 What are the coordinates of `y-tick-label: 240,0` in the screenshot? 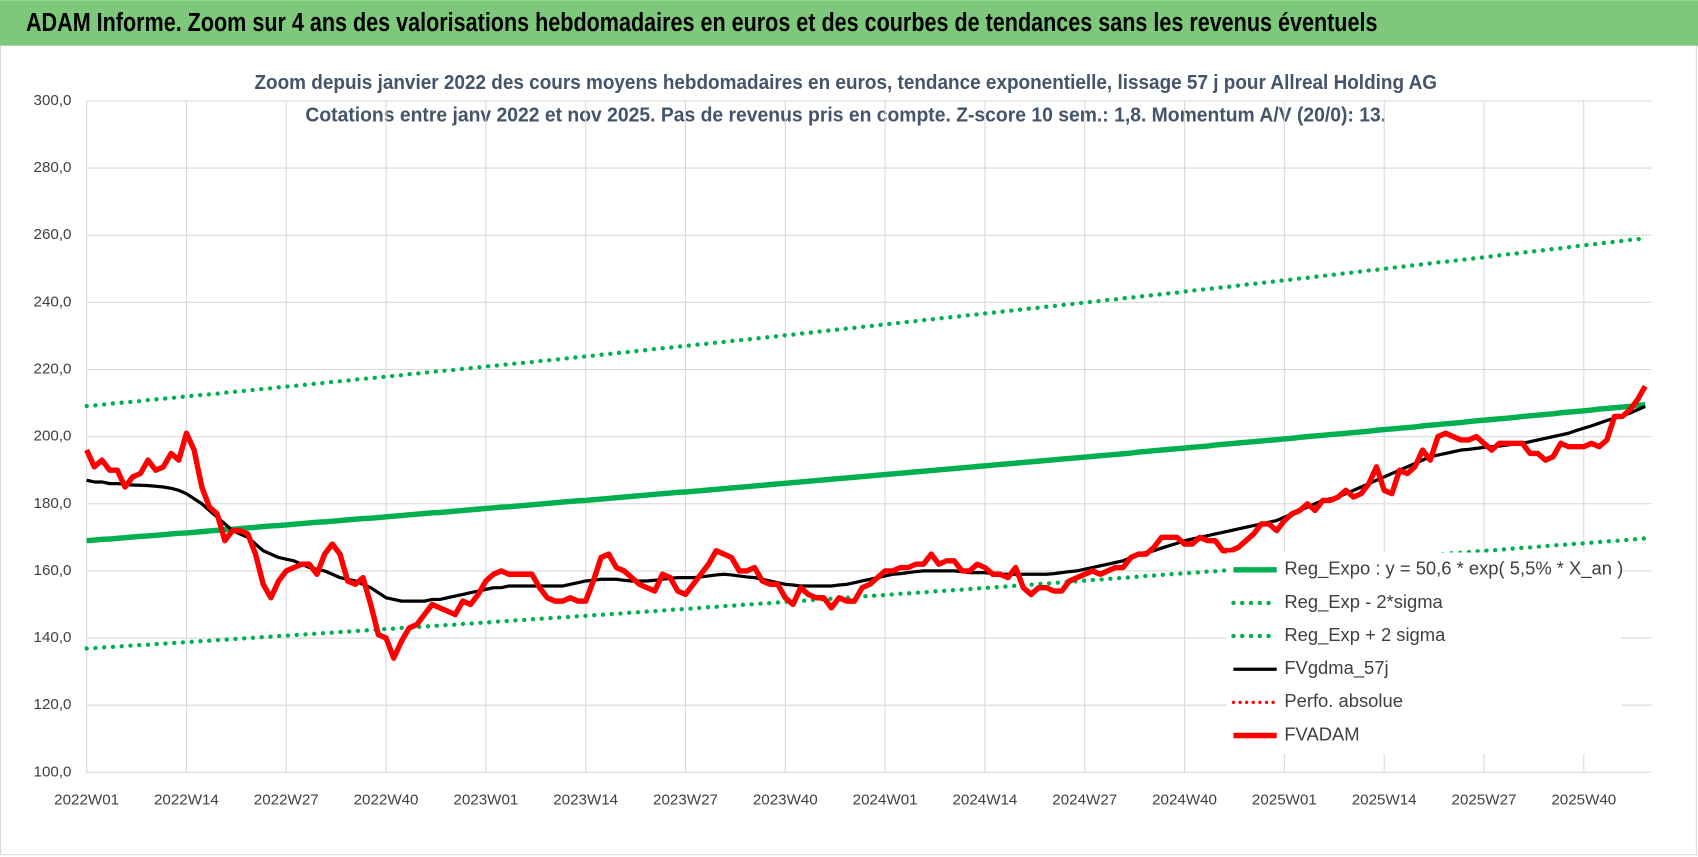 It's located at (53, 301).